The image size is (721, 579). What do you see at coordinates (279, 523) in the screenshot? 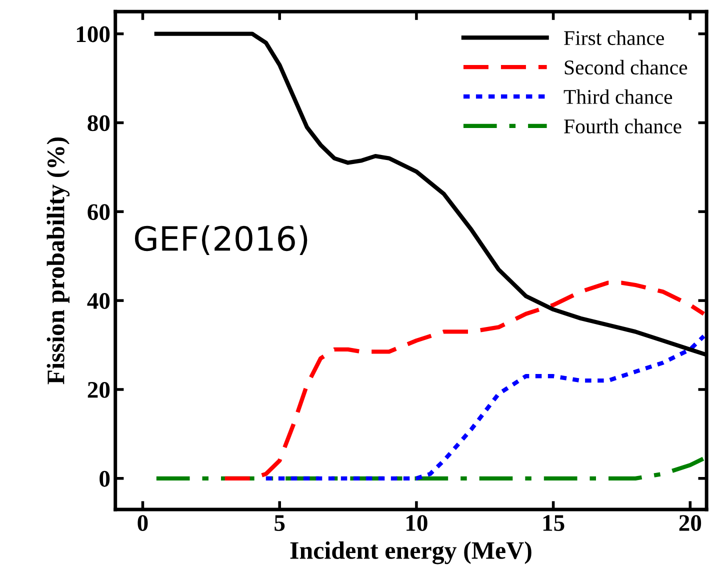
I see `x-tick-label: 5` at bounding box center [279, 523].